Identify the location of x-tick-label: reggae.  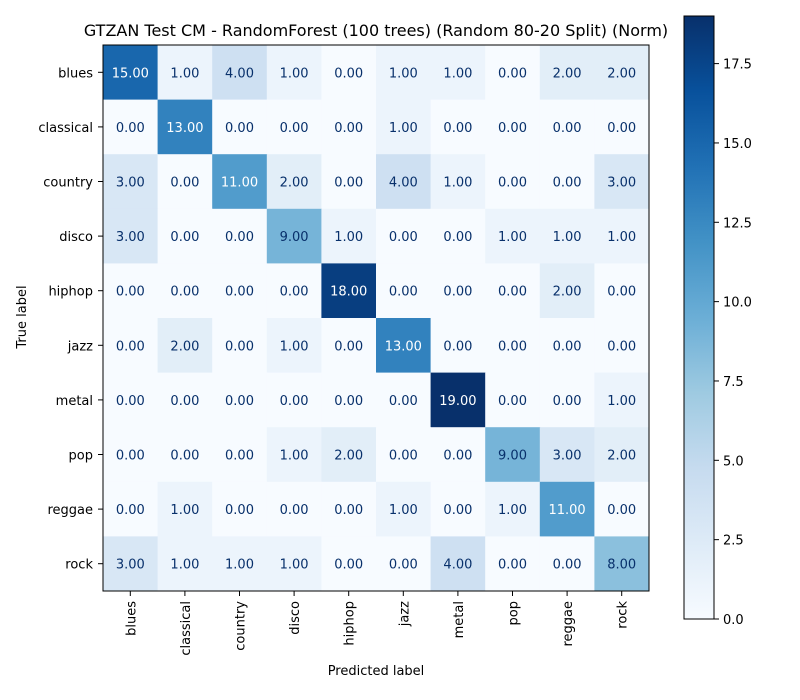
(568, 624).